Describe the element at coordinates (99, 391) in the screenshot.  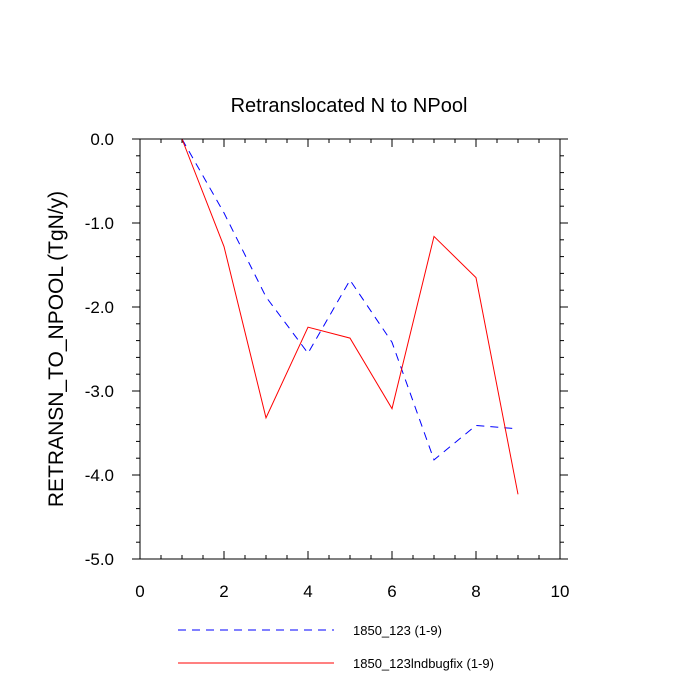
I see `y-tick-label: -3.0` at that location.